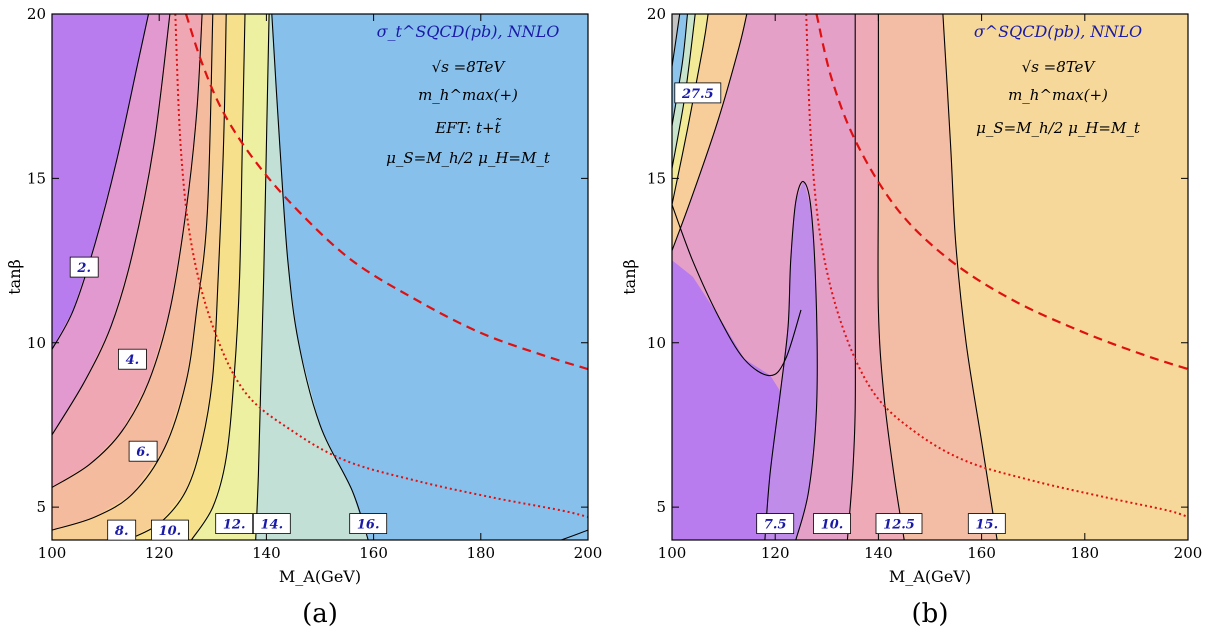 The image size is (1205, 633). I want to click on contour-label-text: 12., so click(234, 525).